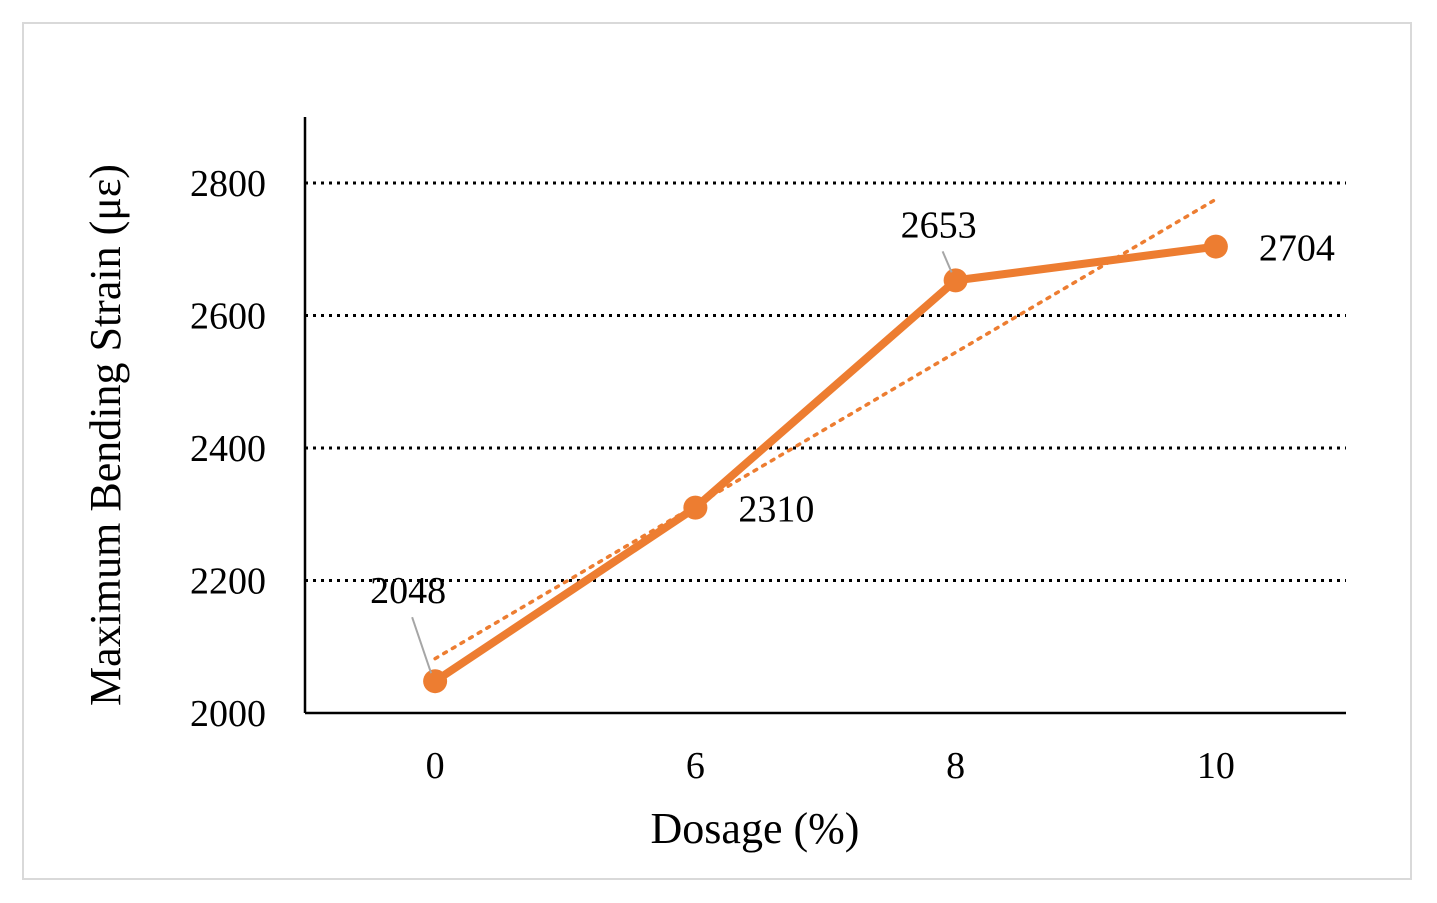 This screenshot has height=903, width=1437. Describe the element at coordinates (435, 766) in the screenshot. I see `x-tick-label: 0` at that location.